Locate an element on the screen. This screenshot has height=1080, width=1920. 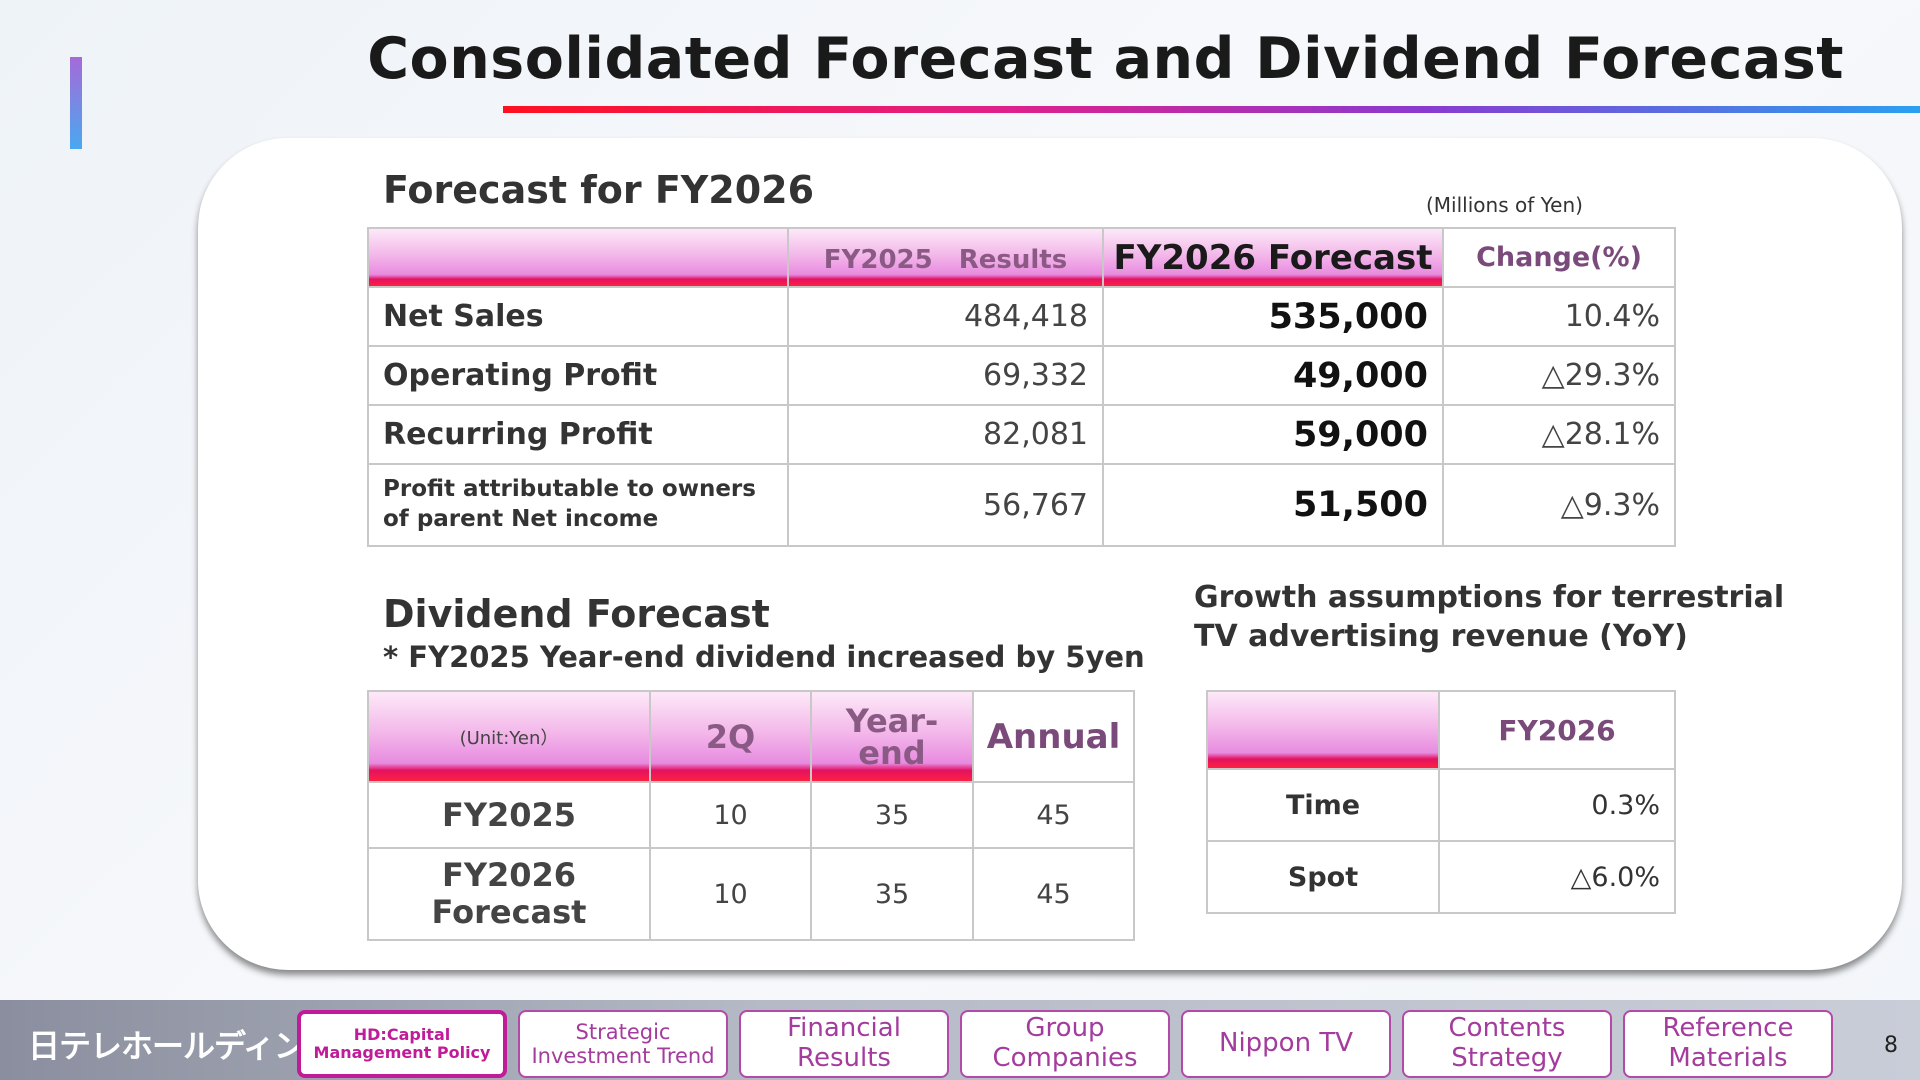
title-underline is located at coordinates (1211, 109).